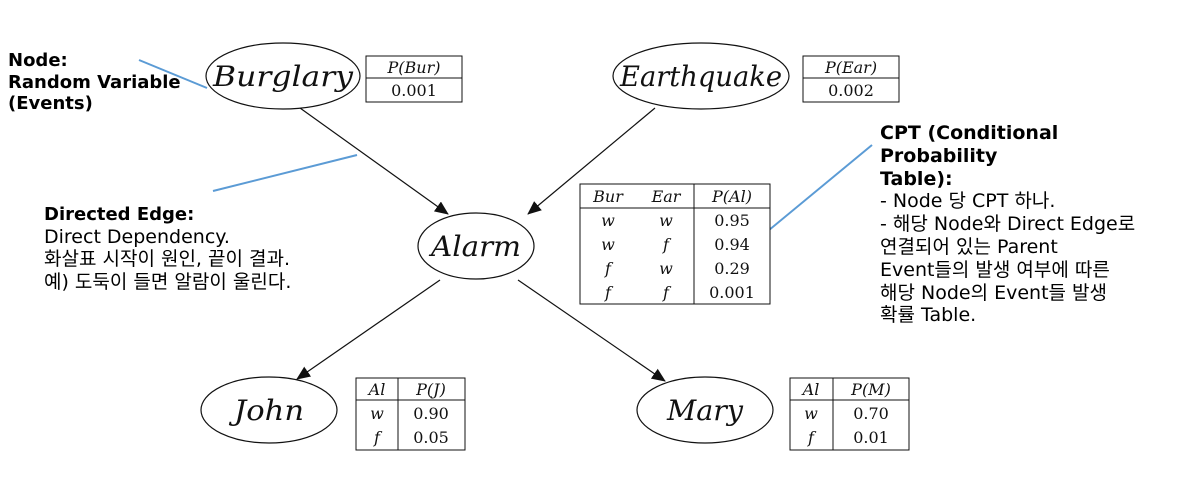  What do you see at coordinates (969, 144) in the screenshot?
I see `annotation-cpt-title-1: CPT (Conditional Probability` at bounding box center [969, 144].